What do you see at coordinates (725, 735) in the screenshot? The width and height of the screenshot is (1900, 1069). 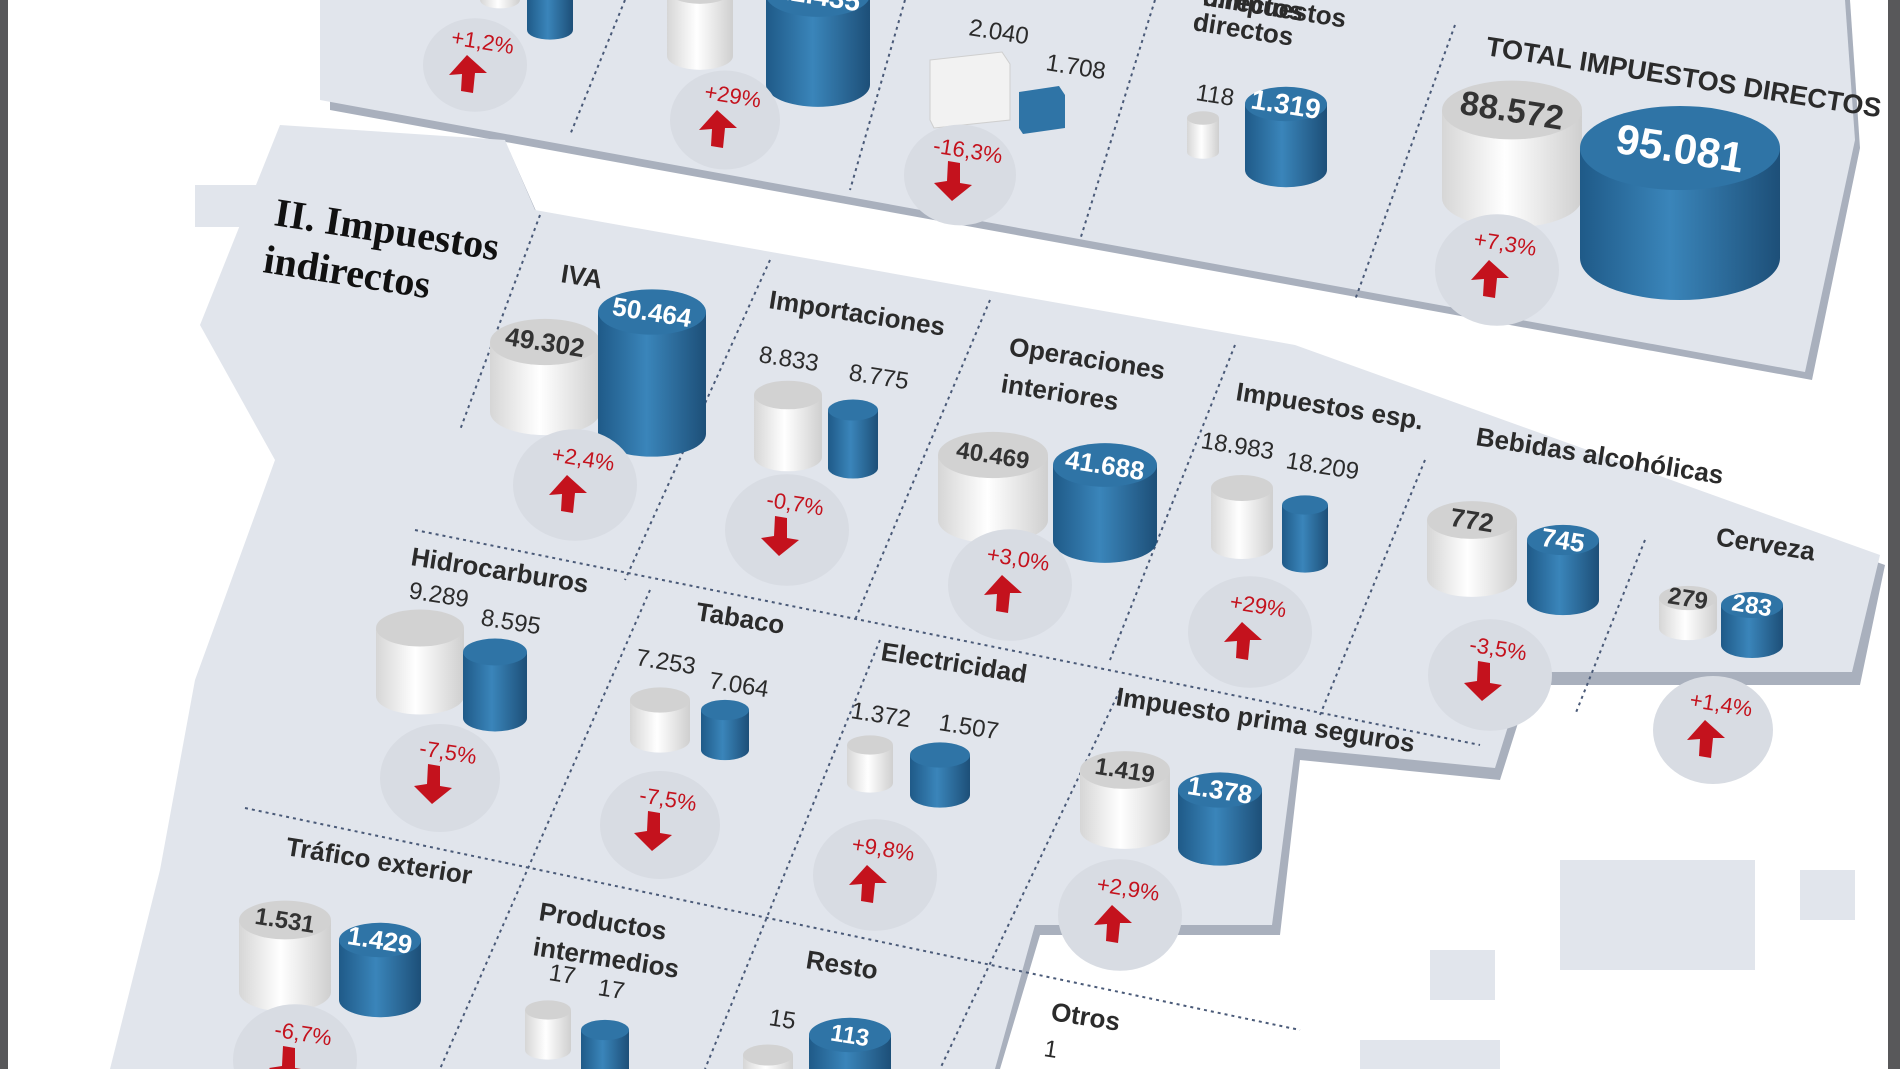 I see `current-cylinder-tabaco-body` at bounding box center [725, 735].